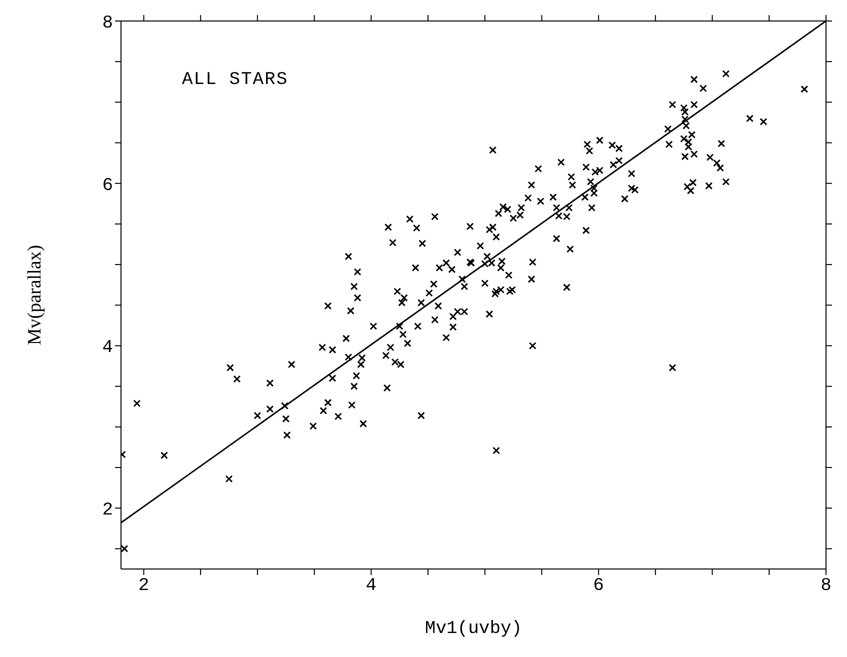 This screenshot has width=847, height=657. I want to click on y-tick-label: 6, so click(107, 186).